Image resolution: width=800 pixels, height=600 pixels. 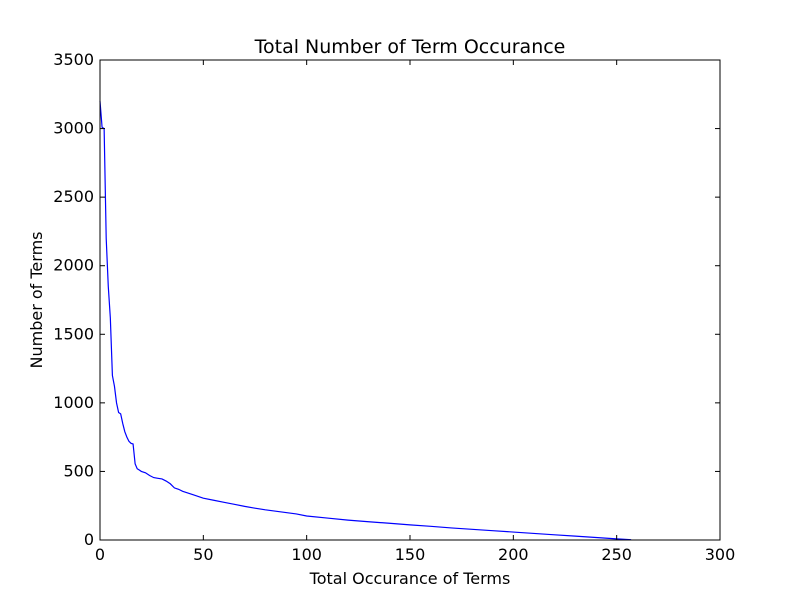 What do you see at coordinates (410, 578) in the screenshot?
I see `x-axis-title: Total Occurance of Terms` at bounding box center [410, 578].